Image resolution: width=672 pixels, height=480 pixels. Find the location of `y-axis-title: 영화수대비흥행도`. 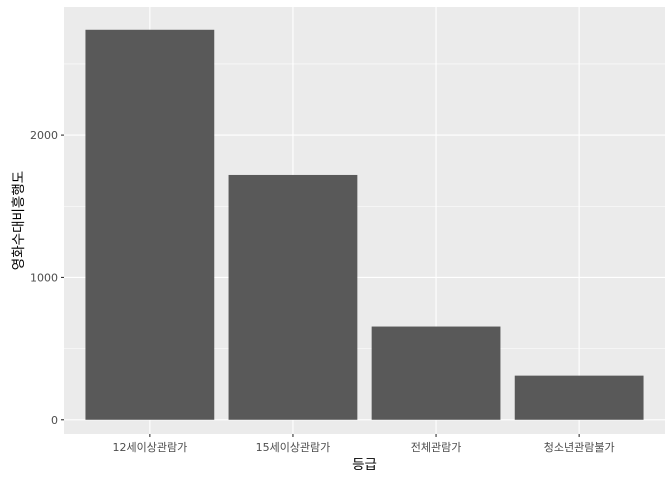

y-axis-title: 영화수대비흥행도 is located at coordinates (19, 220).